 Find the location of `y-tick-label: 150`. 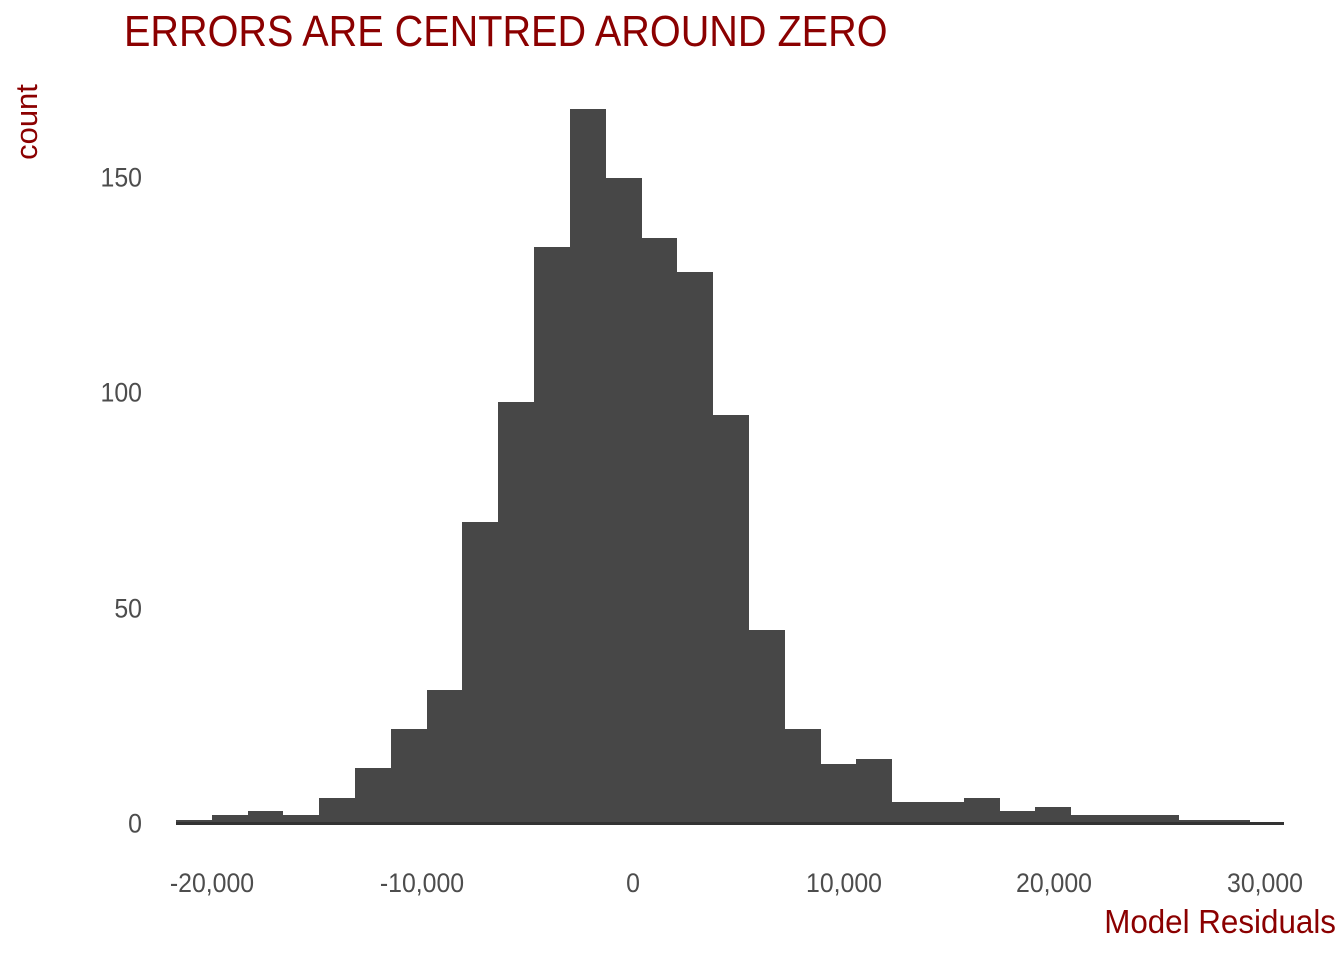

y-tick-label: 150 is located at coordinates (121, 177).